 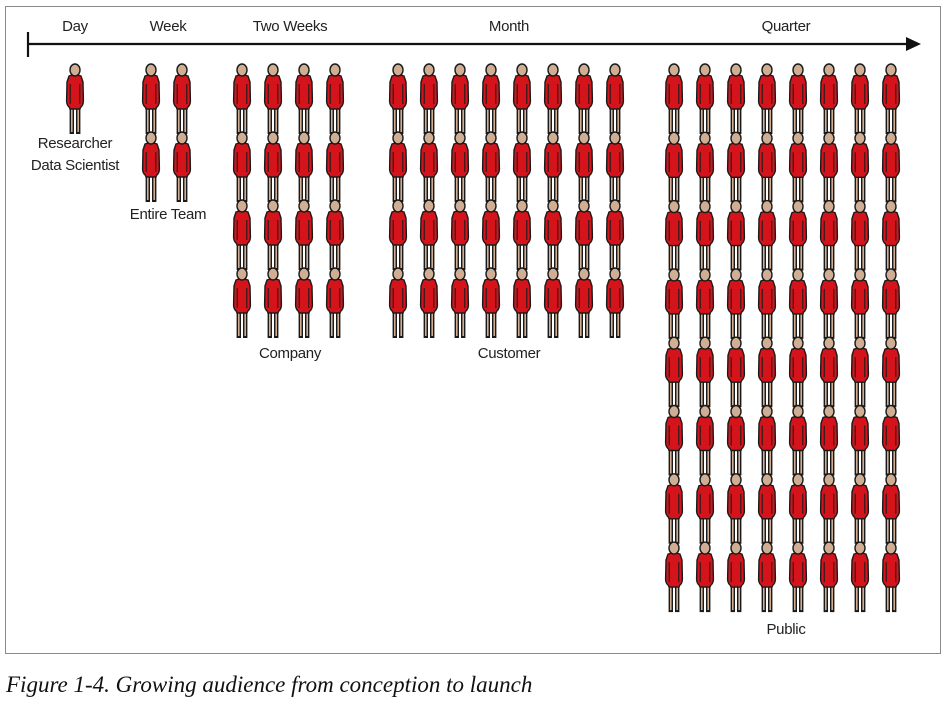 I want to click on timeline-label-week: Week, so click(x=169, y=26).